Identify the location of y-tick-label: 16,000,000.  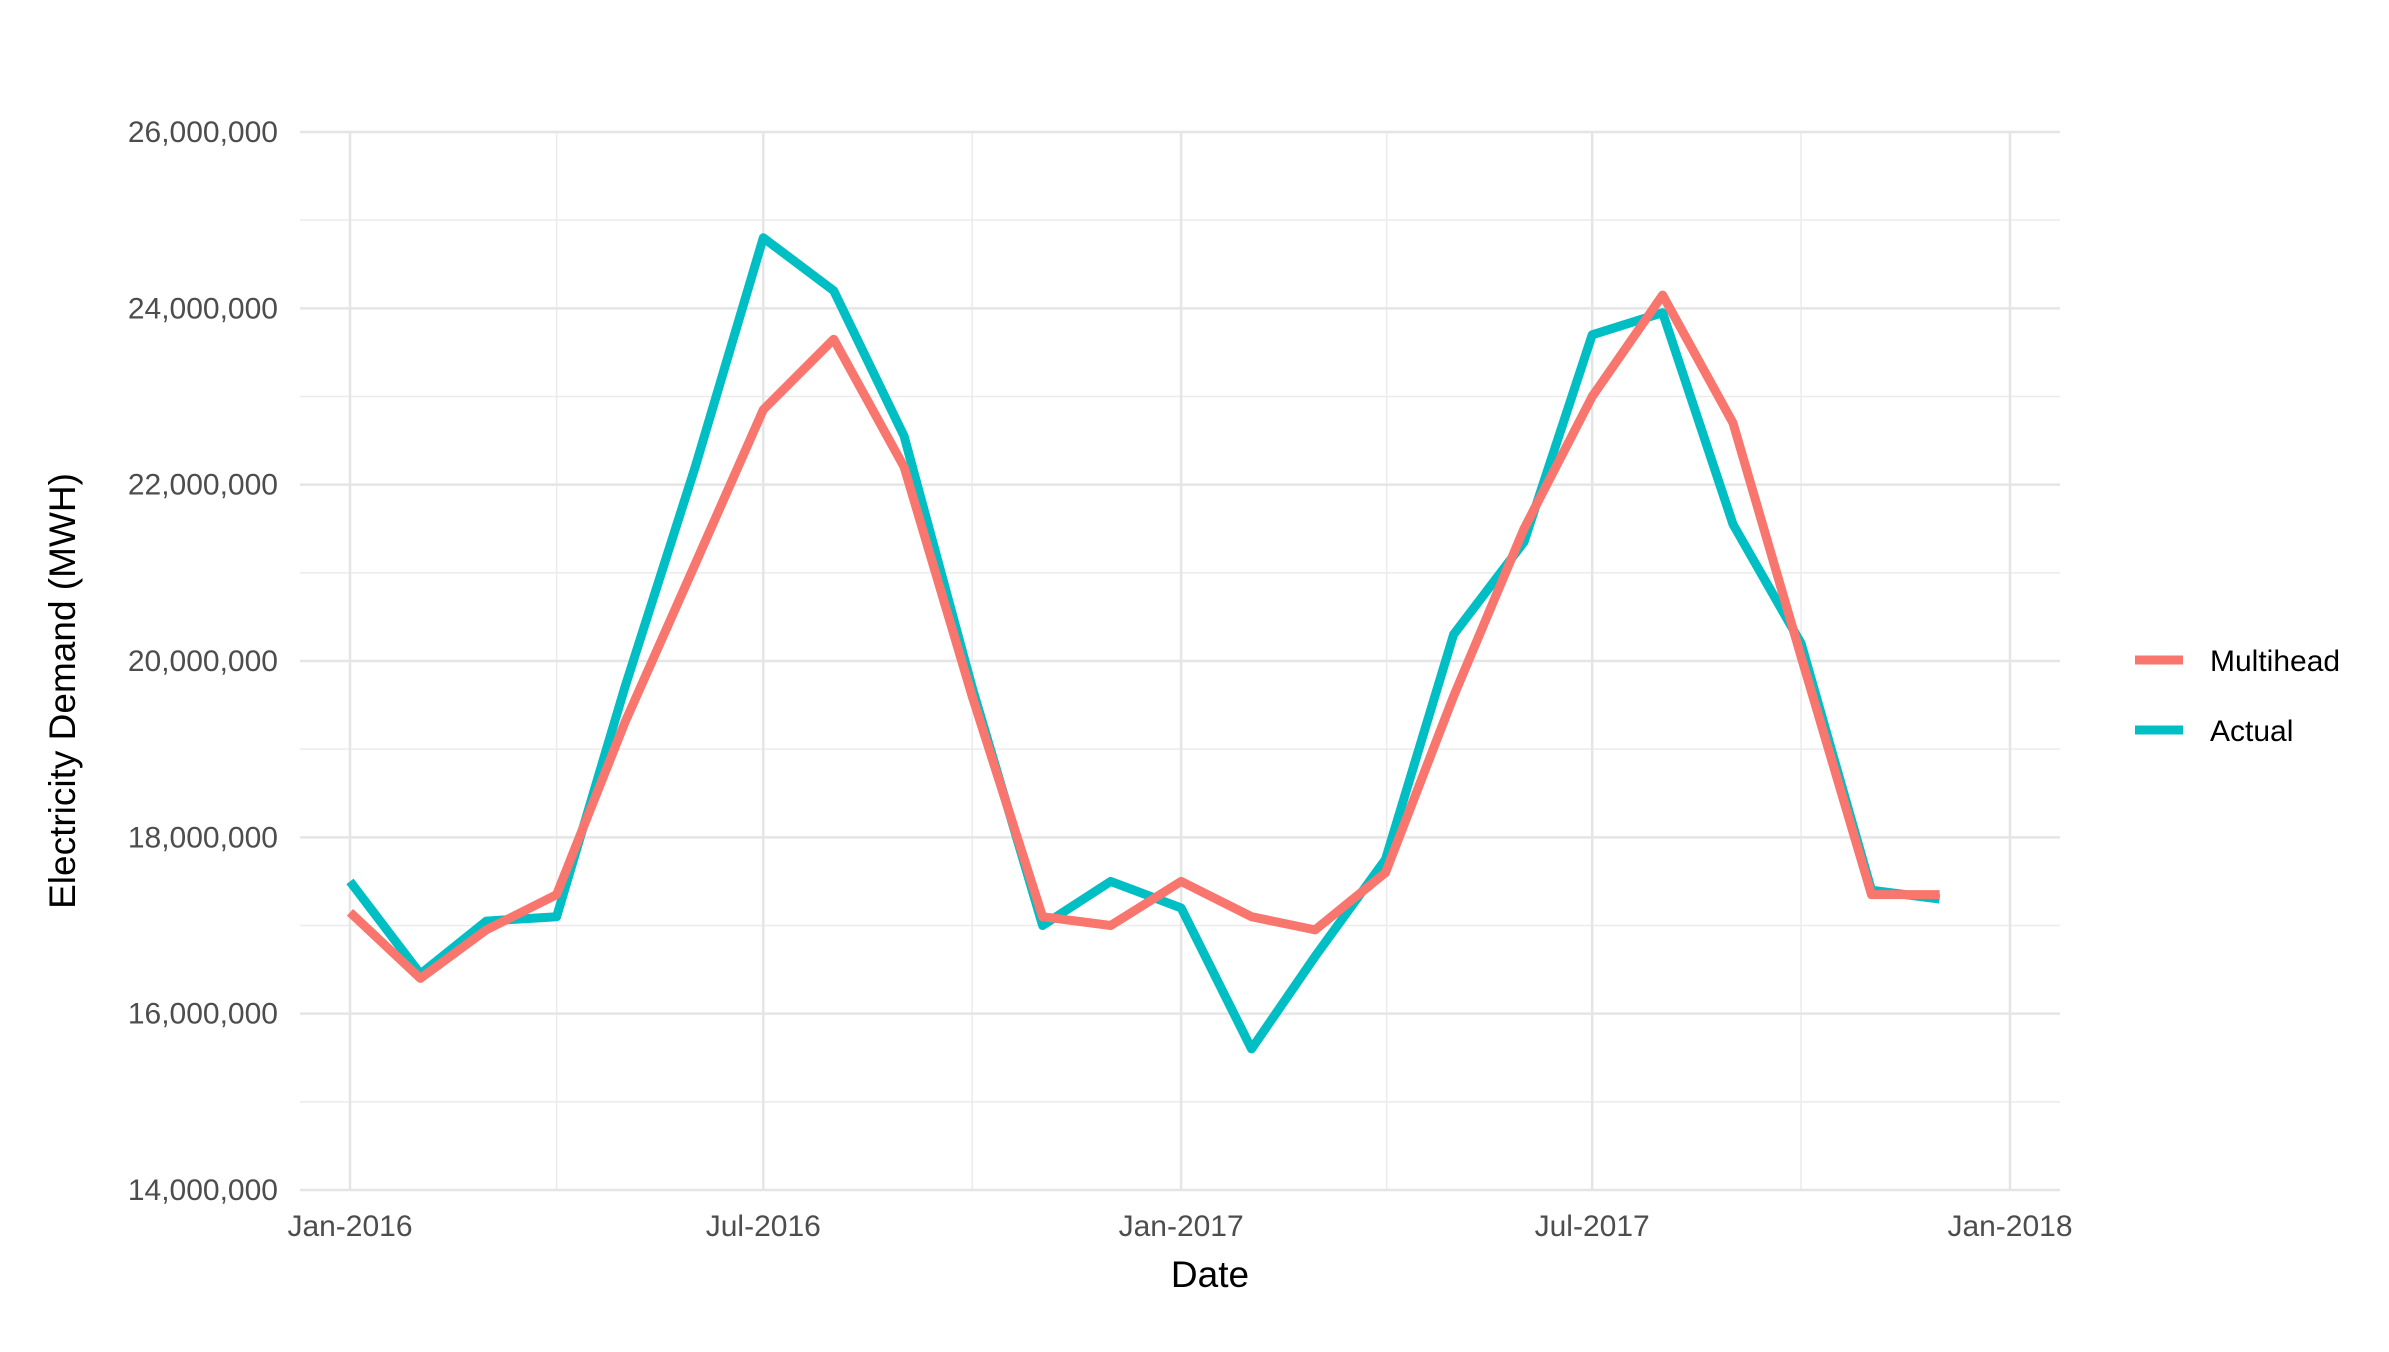
(203, 1014).